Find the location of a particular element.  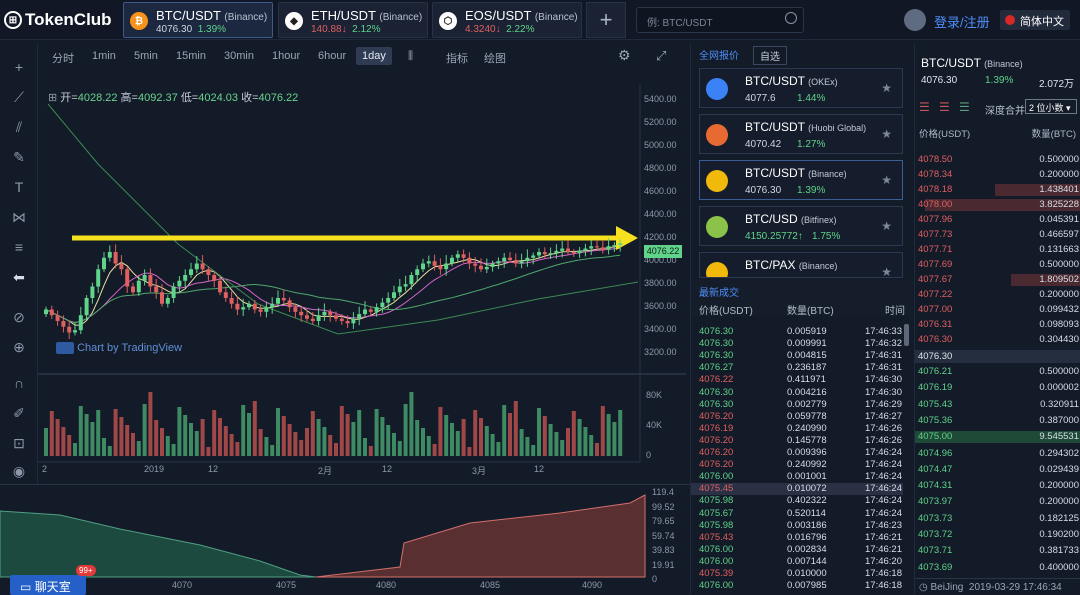

view-bids-icon: ☰ is located at coordinates (964, 107).